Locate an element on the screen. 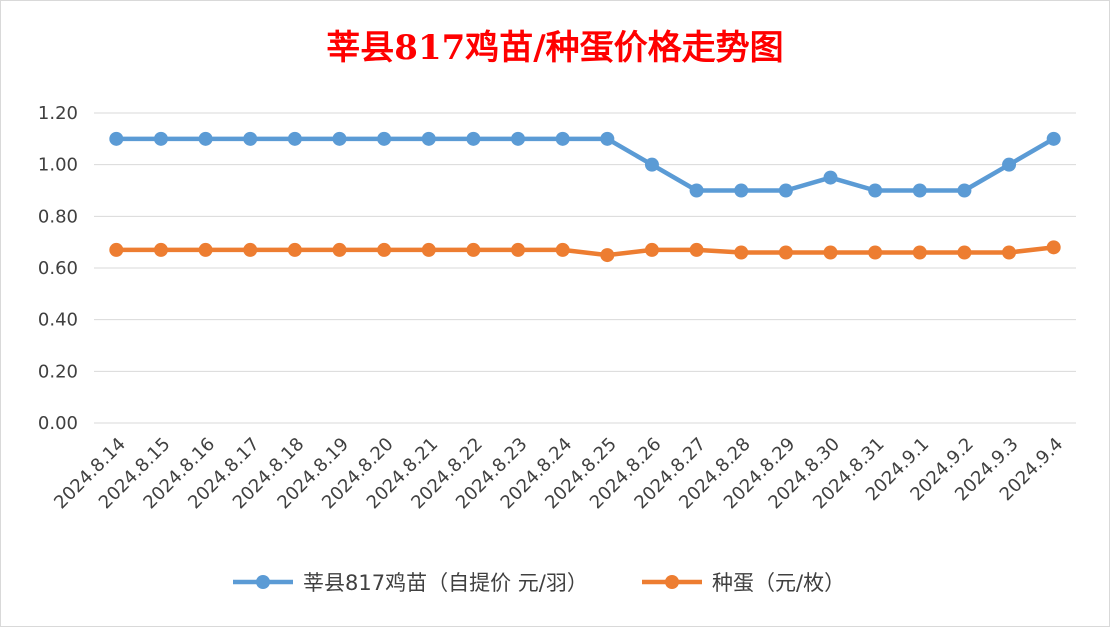 This screenshot has height=627, width=1110. legend-entry-1: 莘县817鸡苗（自提价 元/羽） is located at coordinates (410, 583).